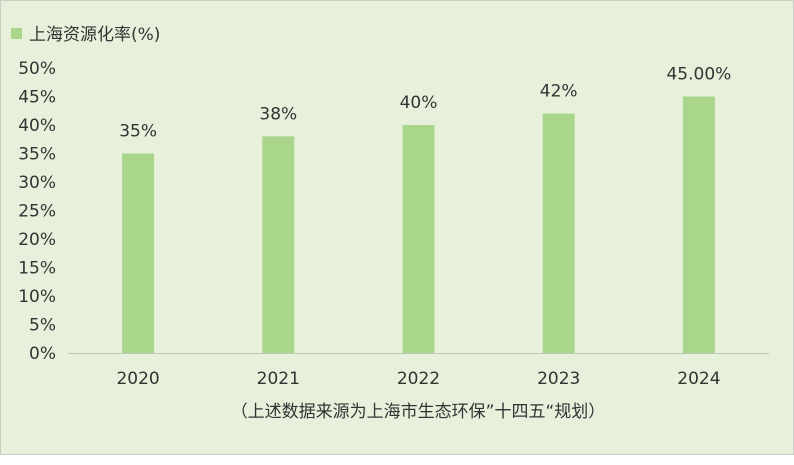  What do you see at coordinates (37, 126) in the screenshot?
I see `y-tick-label: 40%` at bounding box center [37, 126].